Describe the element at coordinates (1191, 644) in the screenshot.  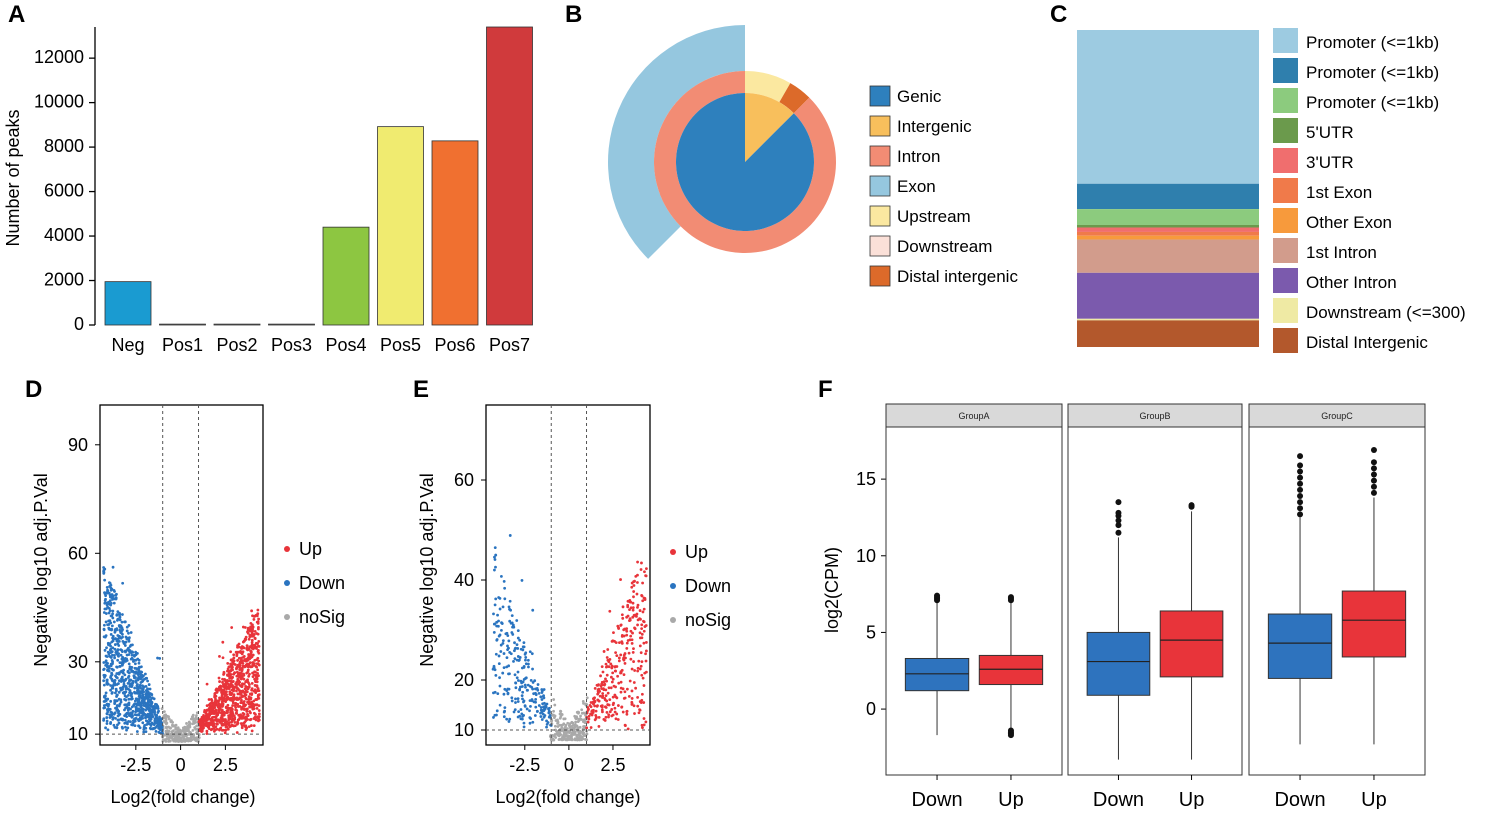
I see `f-box-groupb-up` at that location.